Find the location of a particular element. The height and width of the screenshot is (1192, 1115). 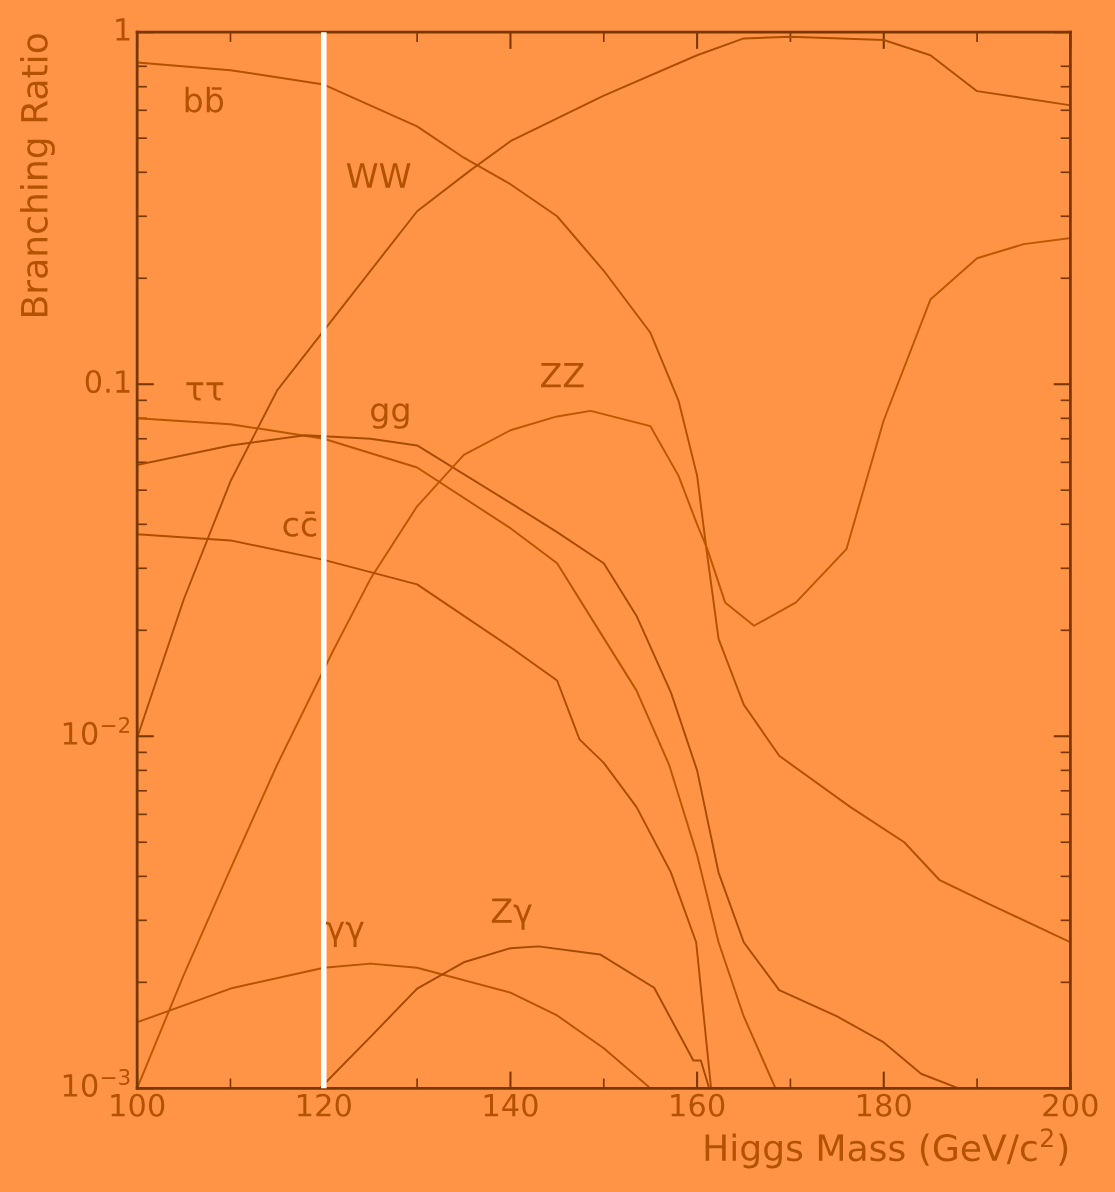

x-tick-label: 180 is located at coordinates (884, 1105).